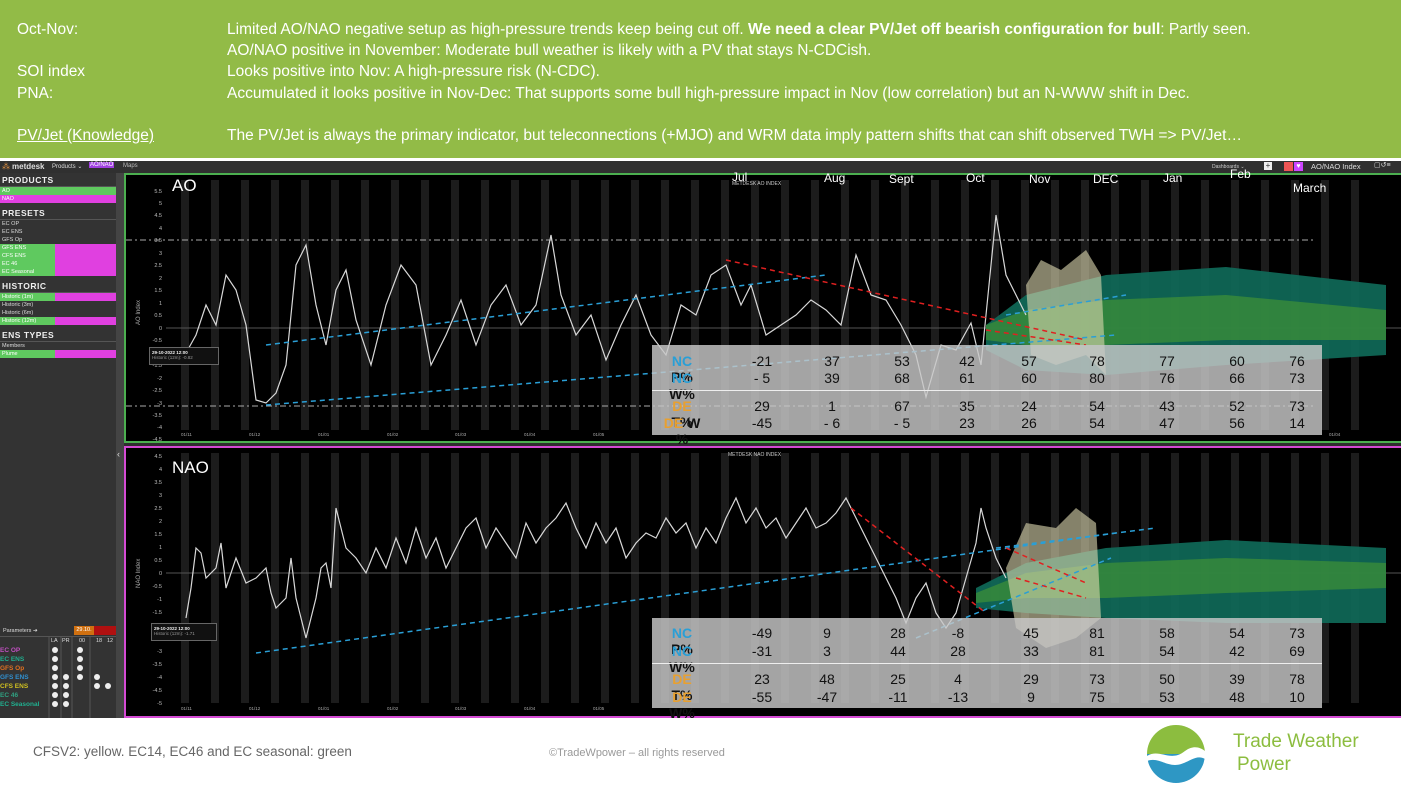  I want to click on param-row-gfs-op: GFS Op, so click(12, 668).